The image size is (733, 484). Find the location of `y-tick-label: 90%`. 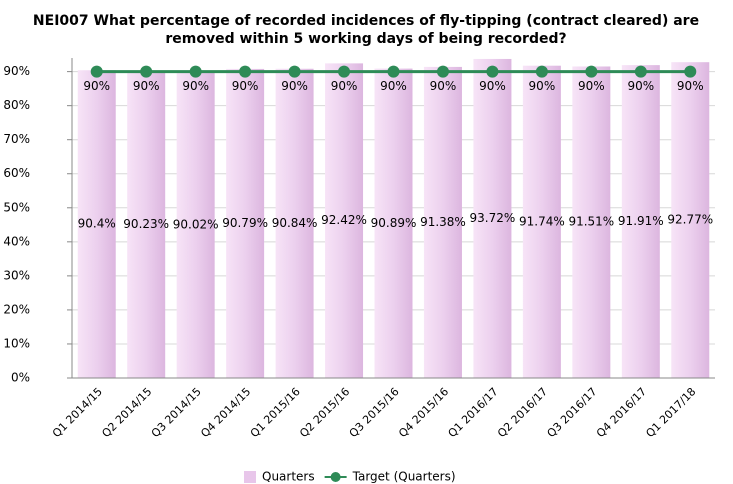

y-tick-label: 90% is located at coordinates (16, 71).